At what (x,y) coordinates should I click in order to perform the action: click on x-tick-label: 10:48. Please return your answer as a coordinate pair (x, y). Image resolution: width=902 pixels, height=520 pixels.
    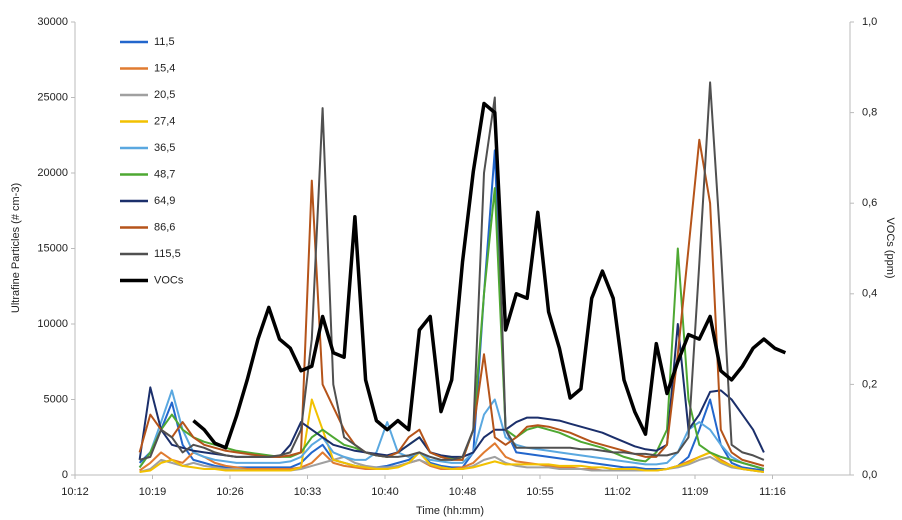
    Looking at the image, I should click on (463, 492).